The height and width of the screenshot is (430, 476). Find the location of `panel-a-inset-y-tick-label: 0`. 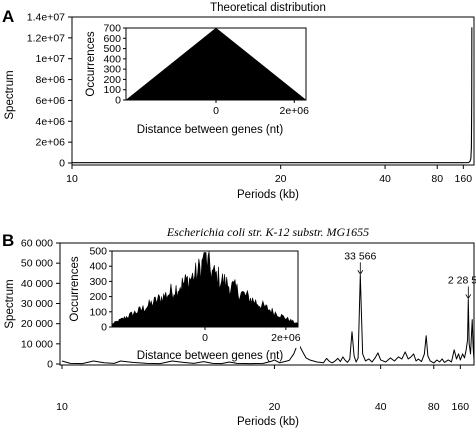

panel-a-inset-y-tick-label: 0 is located at coordinates (118, 101).